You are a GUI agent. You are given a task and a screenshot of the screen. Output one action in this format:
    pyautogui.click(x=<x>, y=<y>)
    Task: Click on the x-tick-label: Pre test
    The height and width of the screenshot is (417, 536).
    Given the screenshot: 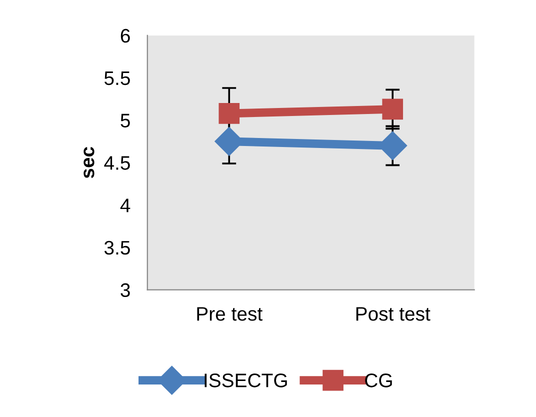 What is the action you would take?
    pyautogui.click(x=229, y=314)
    